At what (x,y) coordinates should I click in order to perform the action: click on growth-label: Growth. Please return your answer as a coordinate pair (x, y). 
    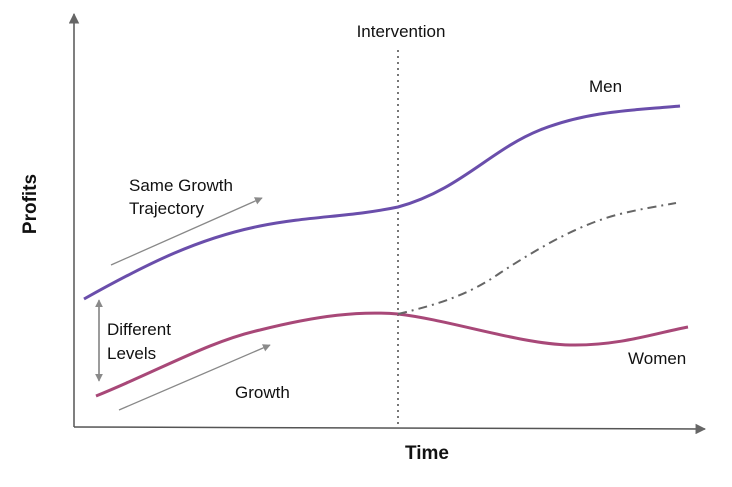
    Looking at the image, I should click on (262, 392).